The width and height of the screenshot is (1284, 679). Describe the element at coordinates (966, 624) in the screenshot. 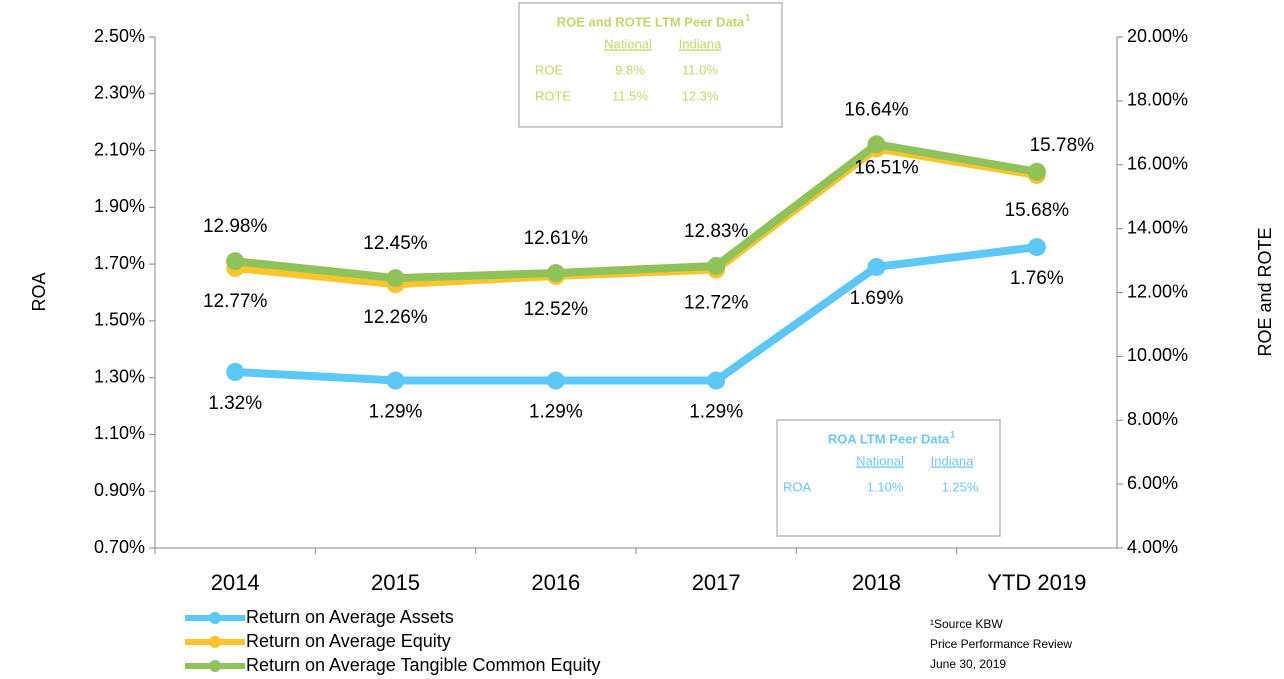

I see `source-note: ¹Source KBW` at that location.